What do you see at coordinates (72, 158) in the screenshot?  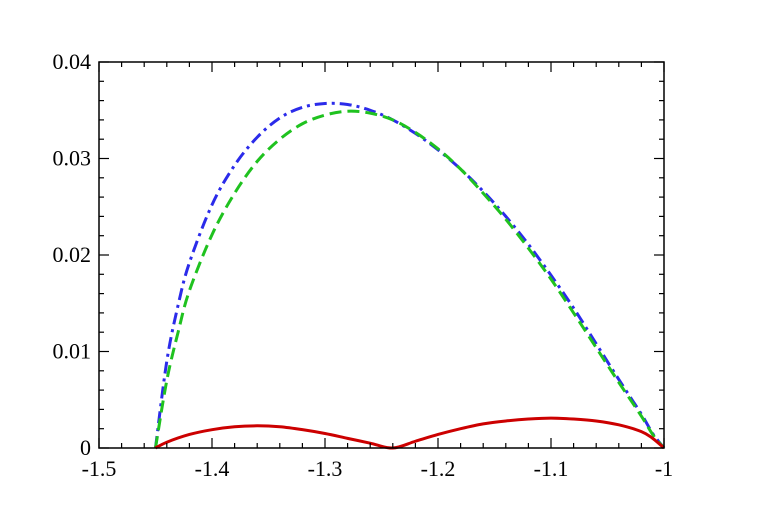 I see `y-tick-label: 0.03` at bounding box center [72, 158].